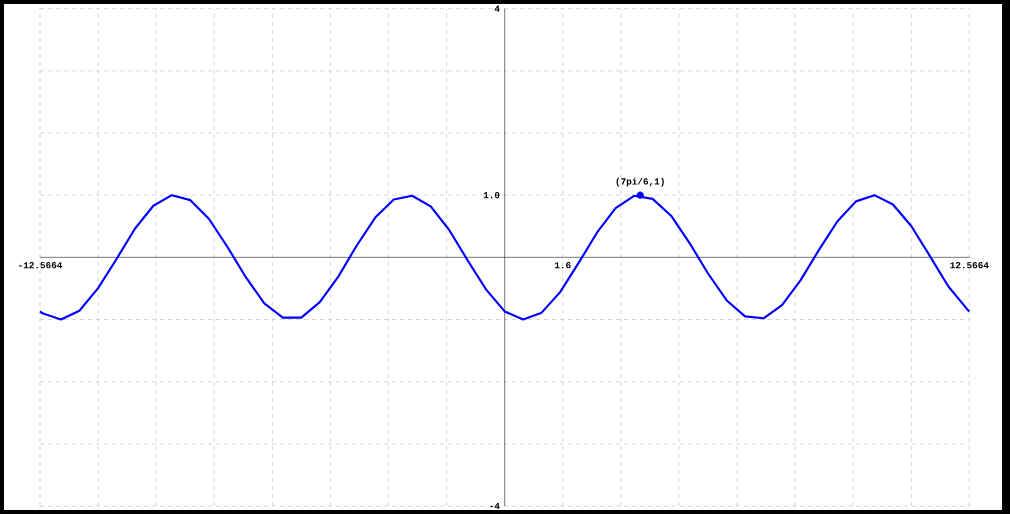 The width and height of the screenshot is (1010, 514). I want to click on annotation: (7pi/6,1), so click(640, 182).